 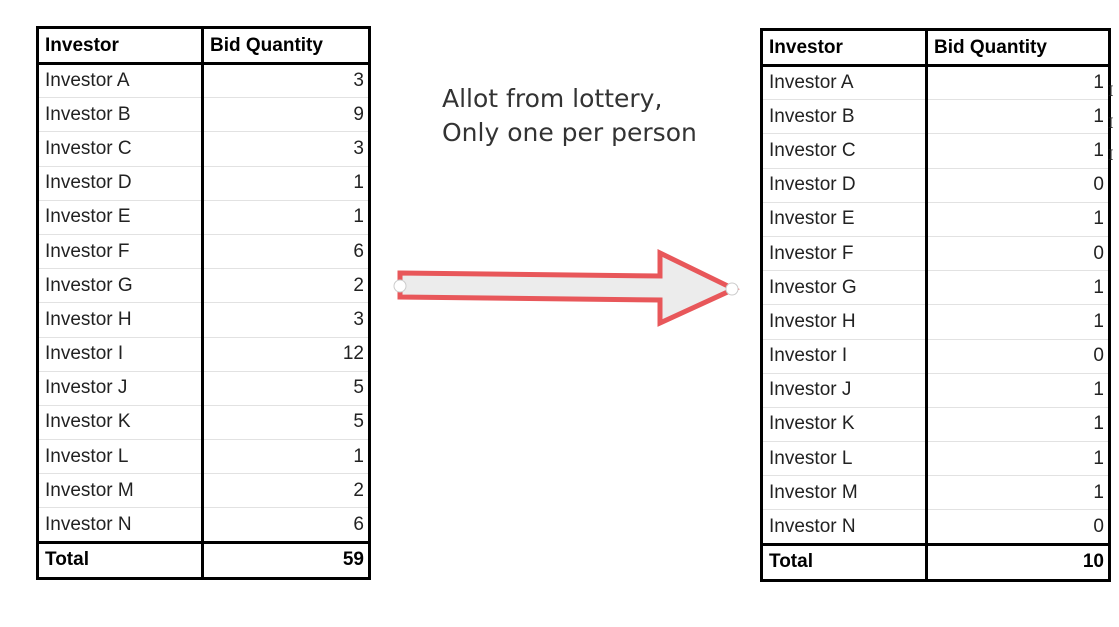 I want to click on right-arrow-icon, so click(x=566, y=288).